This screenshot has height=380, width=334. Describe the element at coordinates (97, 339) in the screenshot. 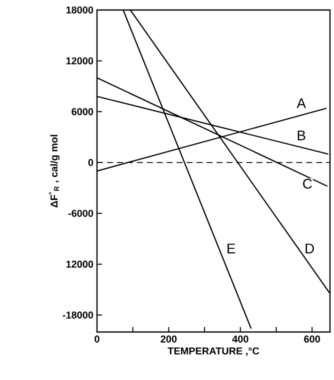

I see `x-tick-label: 0` at that location.